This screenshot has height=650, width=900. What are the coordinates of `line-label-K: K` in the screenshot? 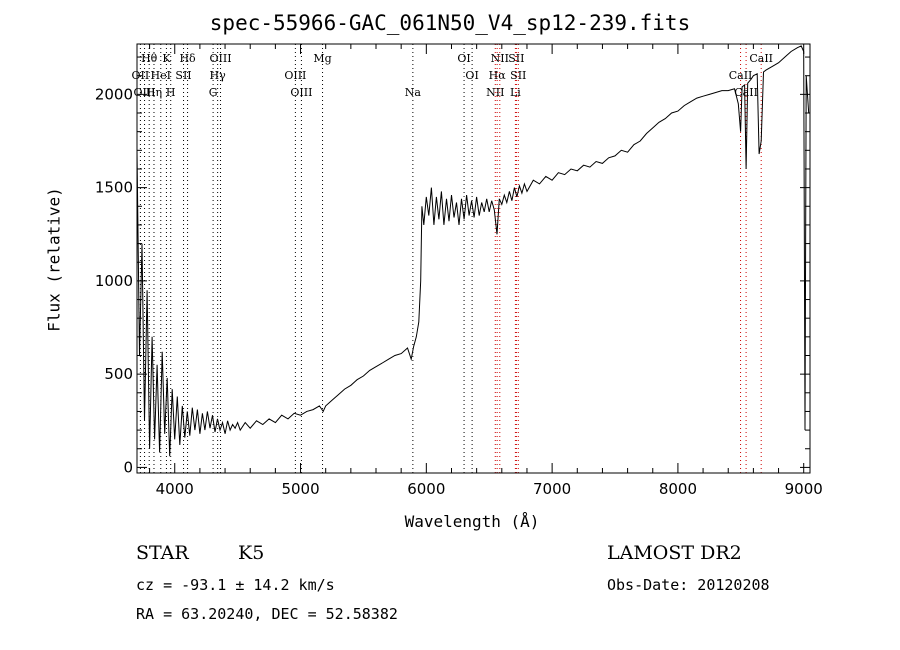 It's located at (166, 58).